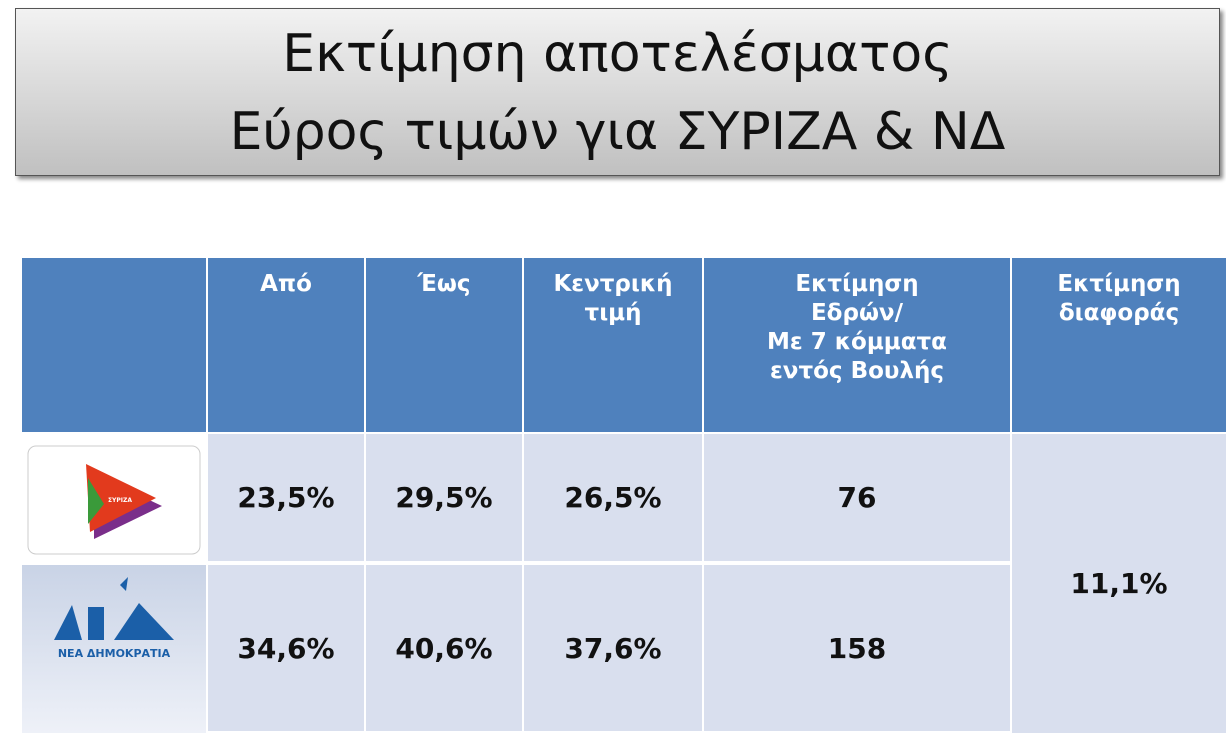 The width and height of the screenshot is (1226, 746). I want to click on data-cell: 76, so click(857, 497).